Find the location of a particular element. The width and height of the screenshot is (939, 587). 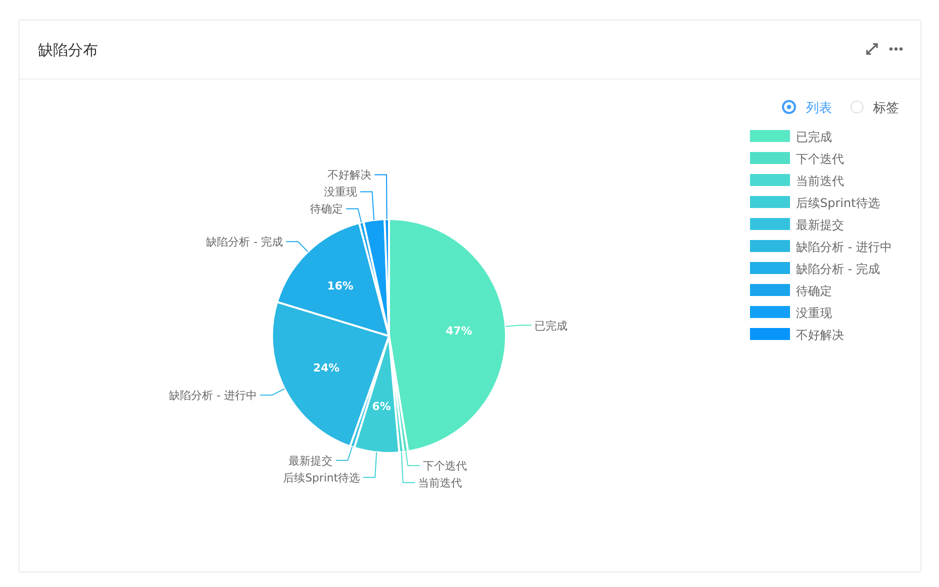

slice-label: 已完成 is located at coordinates (551, 325).